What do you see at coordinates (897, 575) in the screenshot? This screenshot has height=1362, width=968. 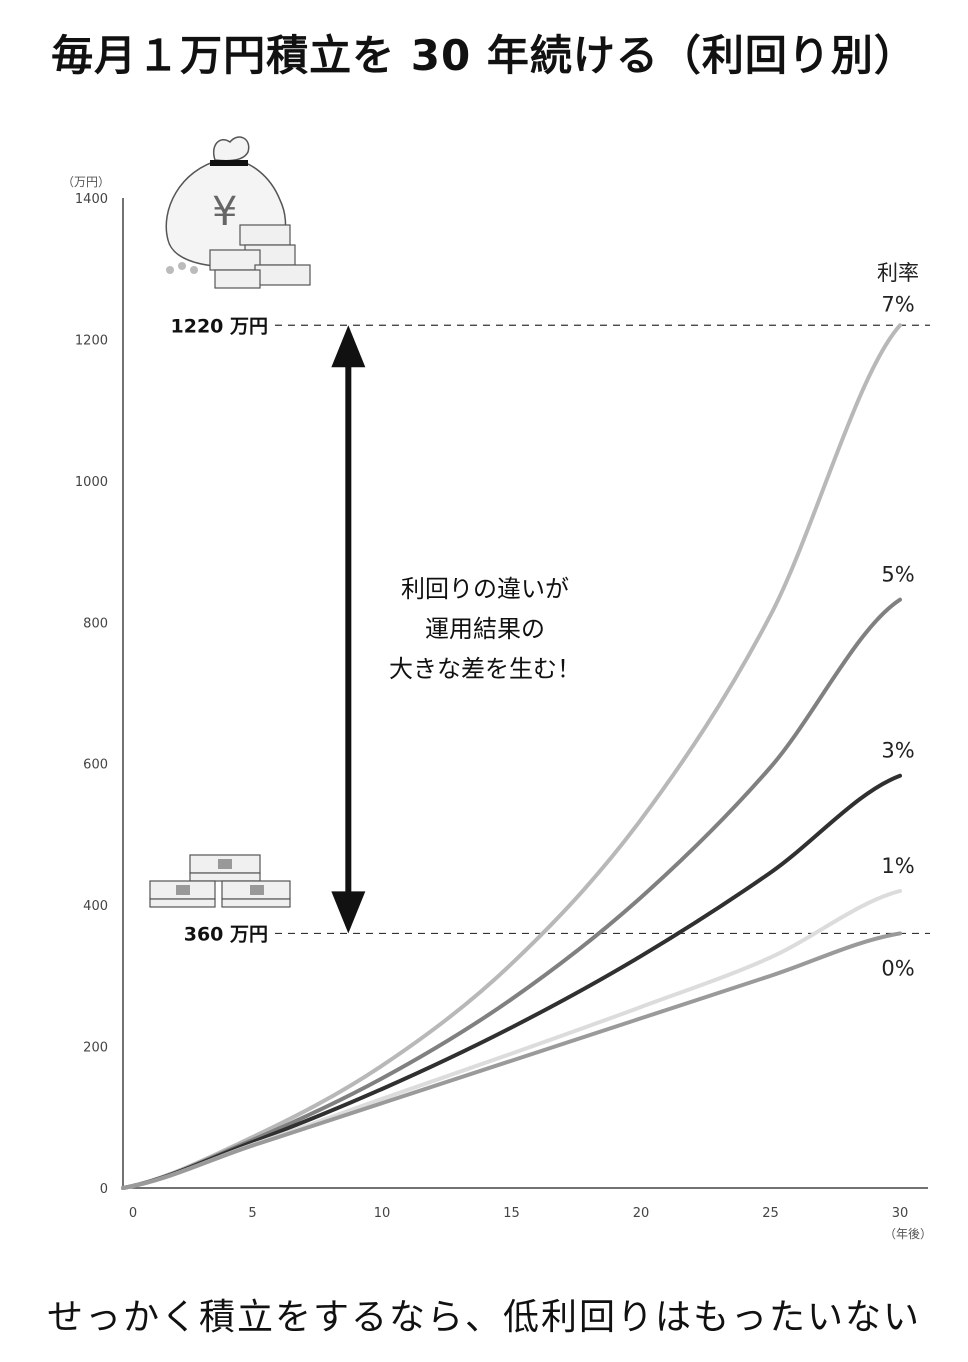 I see `series-label: 5%` at bounding box center [897, 575].